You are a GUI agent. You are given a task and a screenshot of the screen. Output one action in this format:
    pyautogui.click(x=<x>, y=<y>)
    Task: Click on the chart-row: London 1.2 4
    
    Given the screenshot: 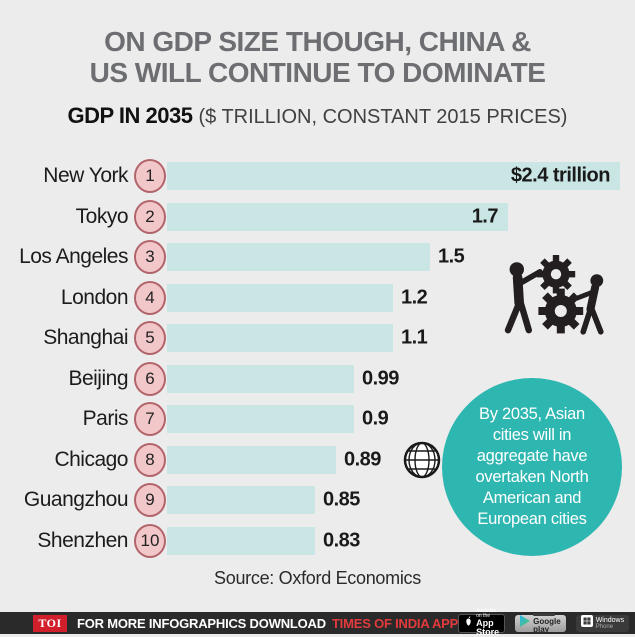 What is the action you would take?
    pyautogui.click(x=317, y=298)
    